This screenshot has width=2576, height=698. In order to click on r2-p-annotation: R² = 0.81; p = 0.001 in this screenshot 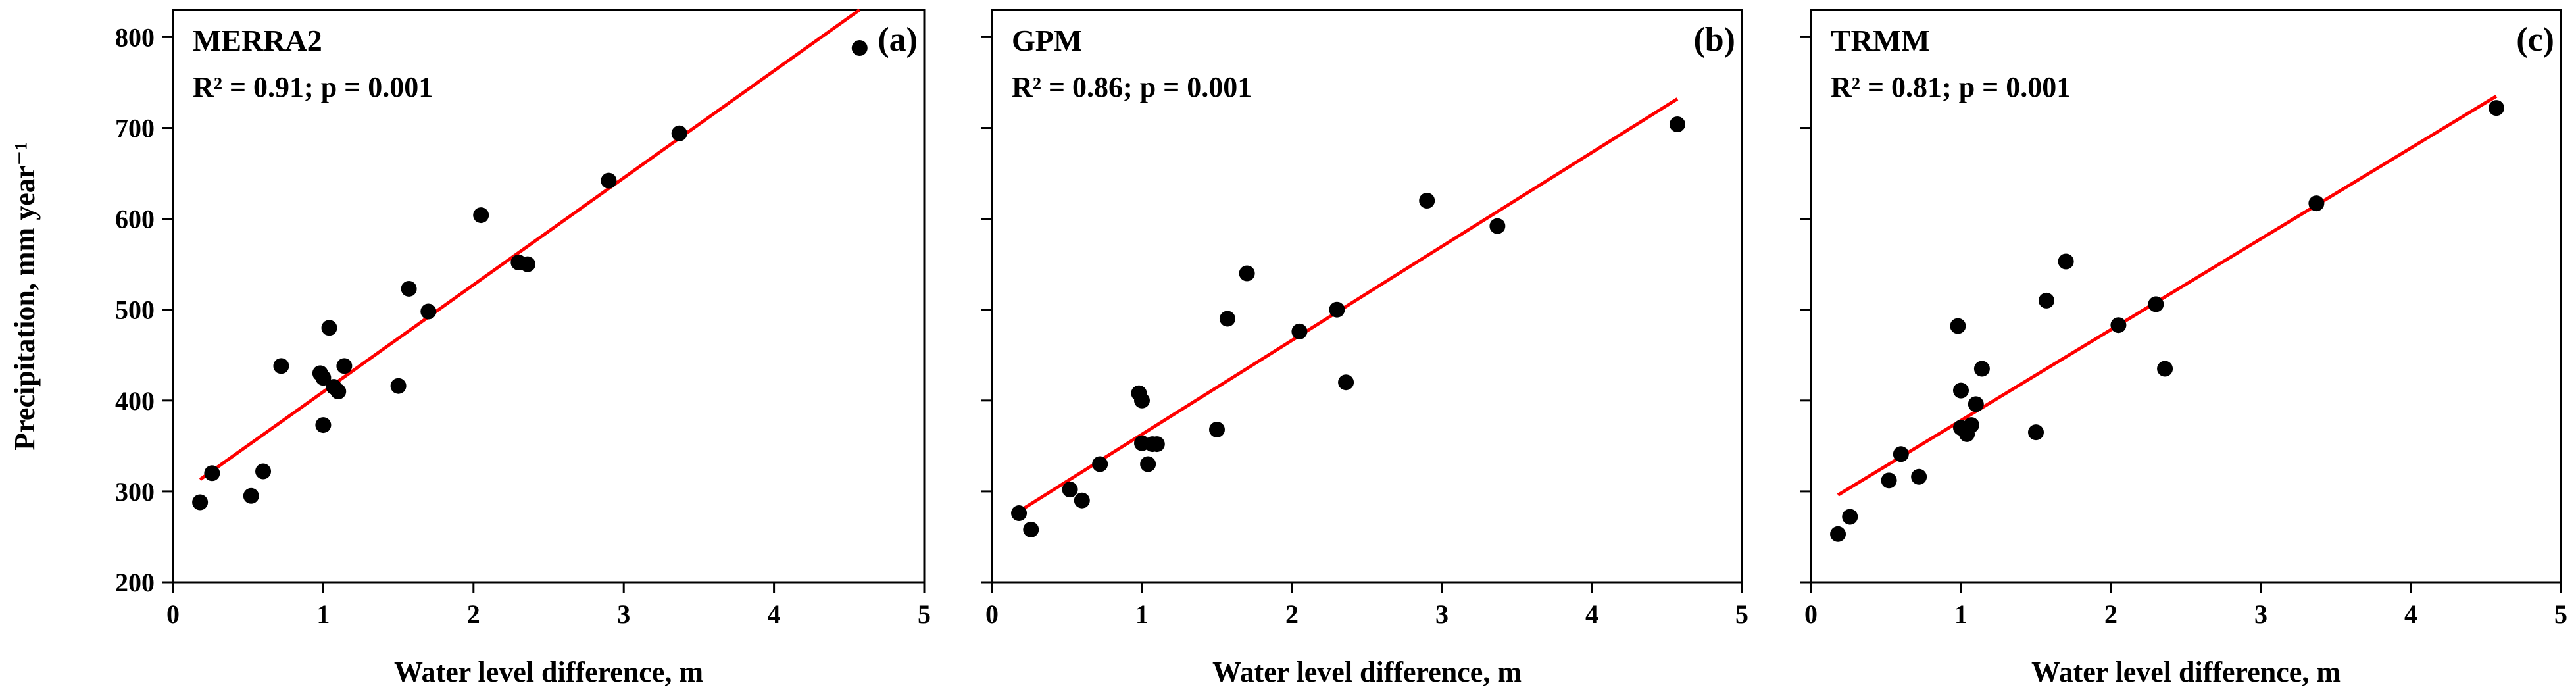, I will do `click(1951, 87)`.